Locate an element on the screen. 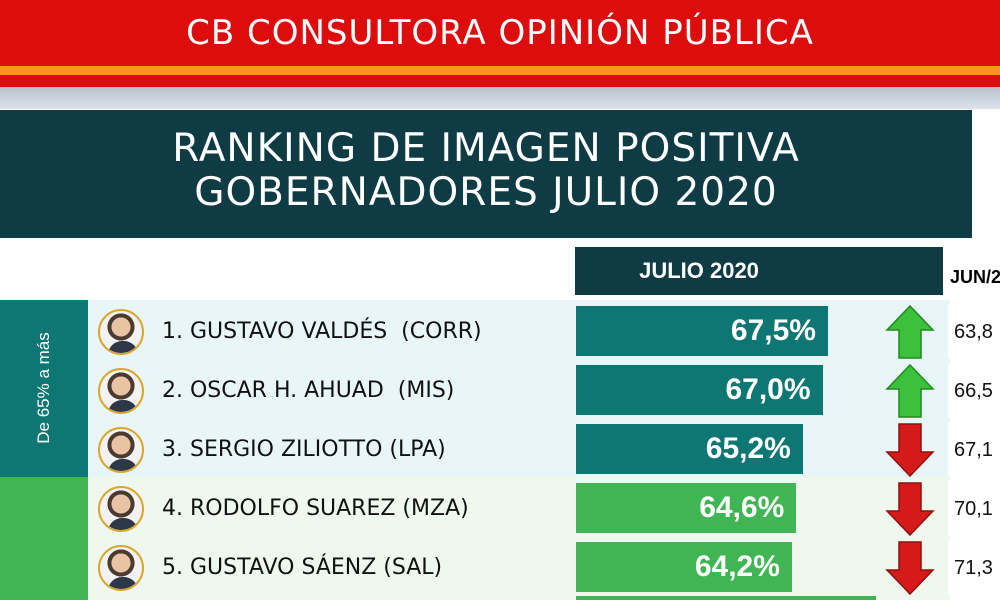 This screenshot has height=600, width=1000. column-header-previous: JUN/2 is located at coordinates (975, 277).